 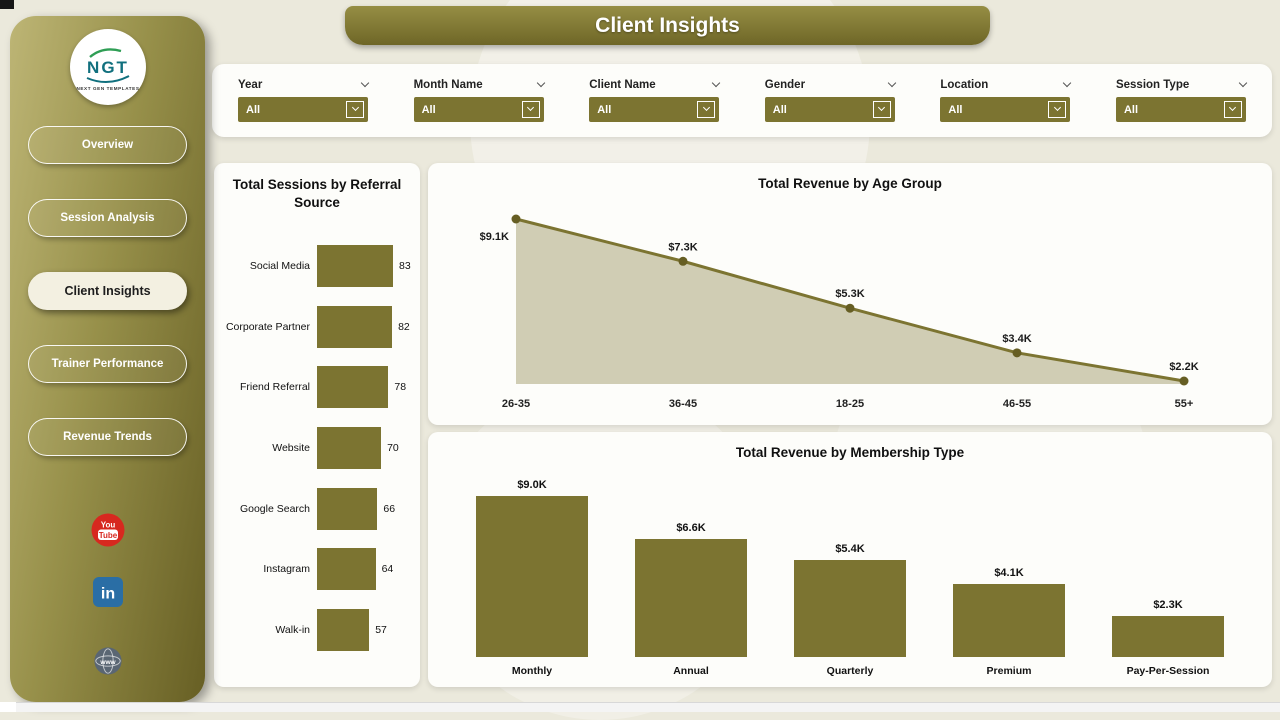 What do you see at coordinates (1016, 339) in the screenshot?
I see `age-value-label: $3.4K` at bounding box center [1016, 339].